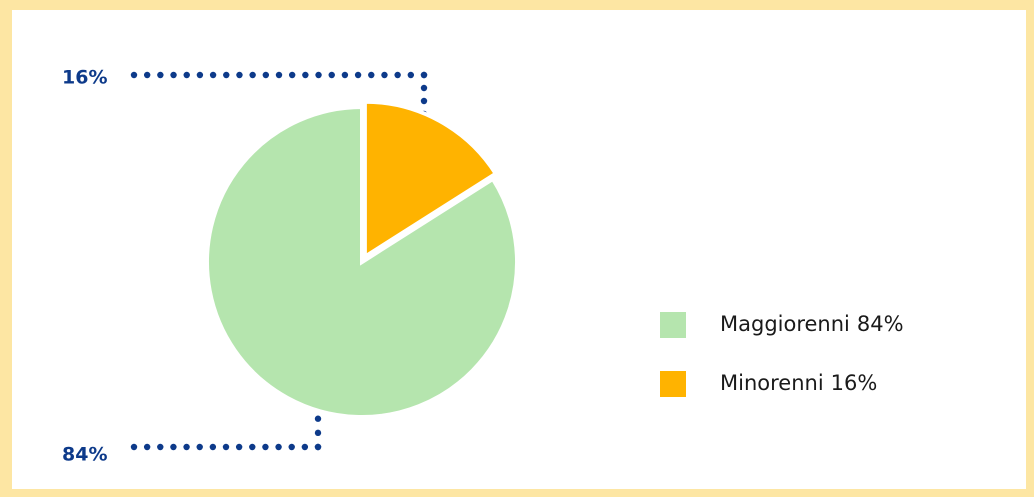 The width and height of the screenshot is (1034, 497). What do you see at coordinates (430, 180) in the screenshot?
I see `pie-slice` at bounding box center [430, 180].